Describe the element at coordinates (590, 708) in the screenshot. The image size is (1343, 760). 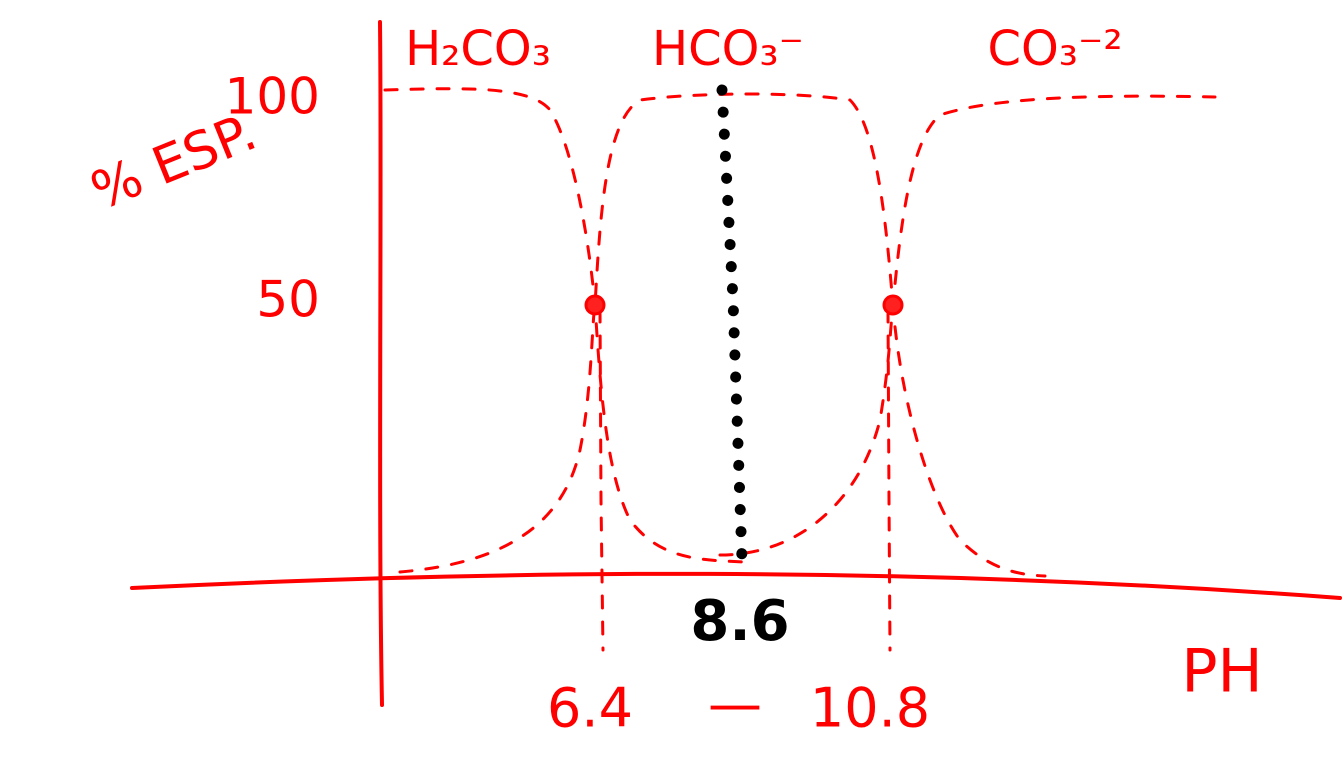
I see `pka1-label: 6.4` at that location.